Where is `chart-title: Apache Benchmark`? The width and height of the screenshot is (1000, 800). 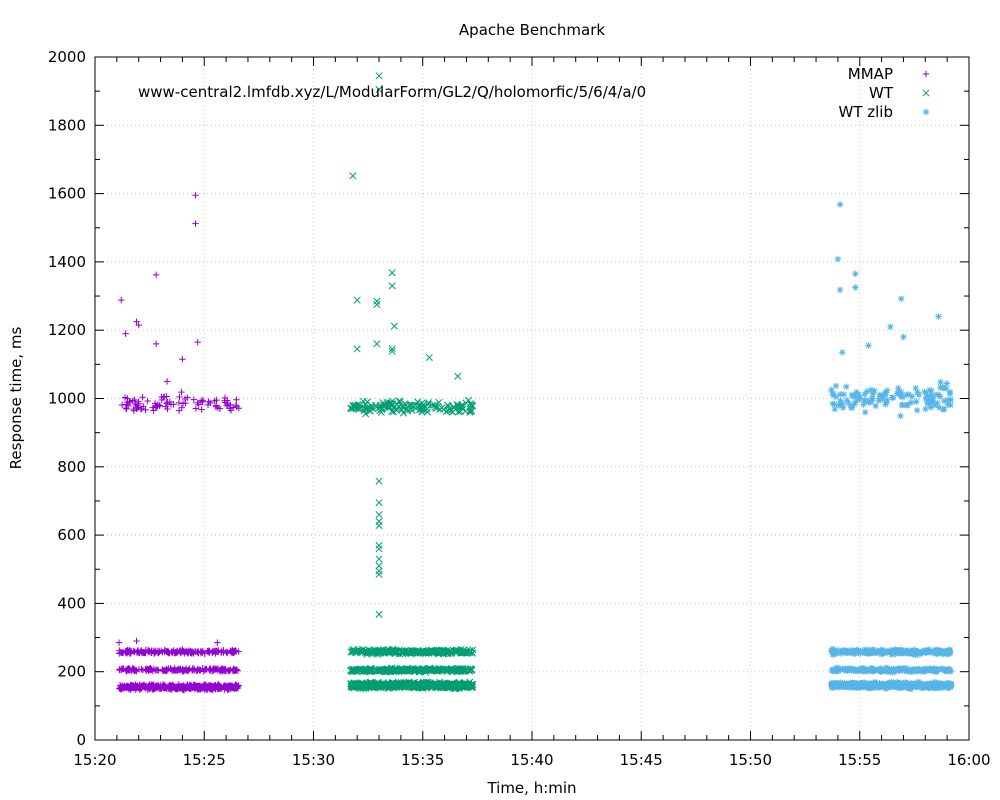 chart-title: Apache Benchmark is located at coordinates (532, 30).